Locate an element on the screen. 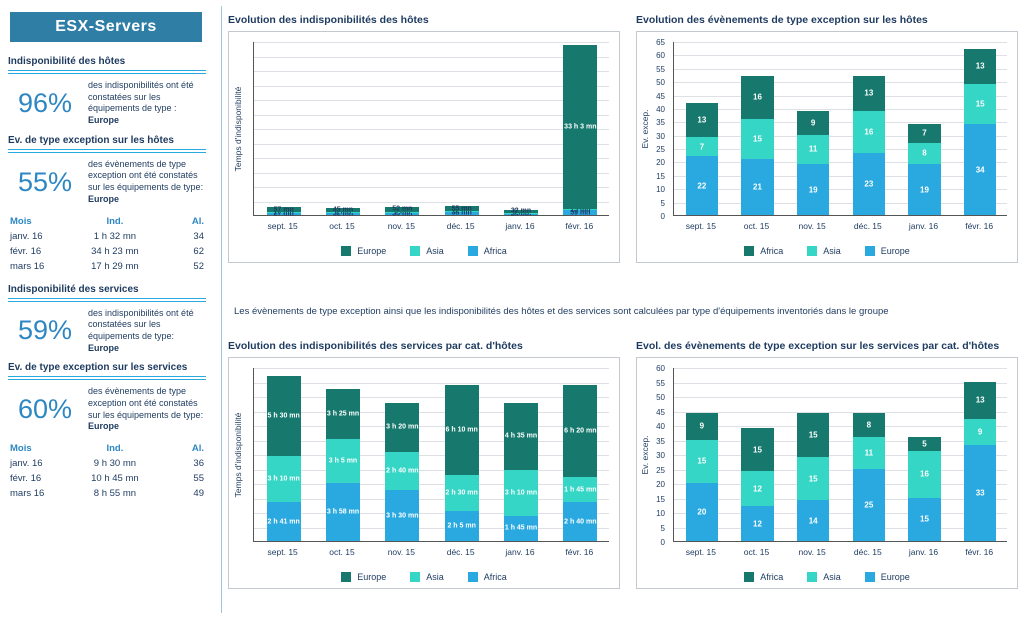 The height and width of the screenshot is (619, 1027). bar-segment: 10 mn is located at coordinates (283, 212).